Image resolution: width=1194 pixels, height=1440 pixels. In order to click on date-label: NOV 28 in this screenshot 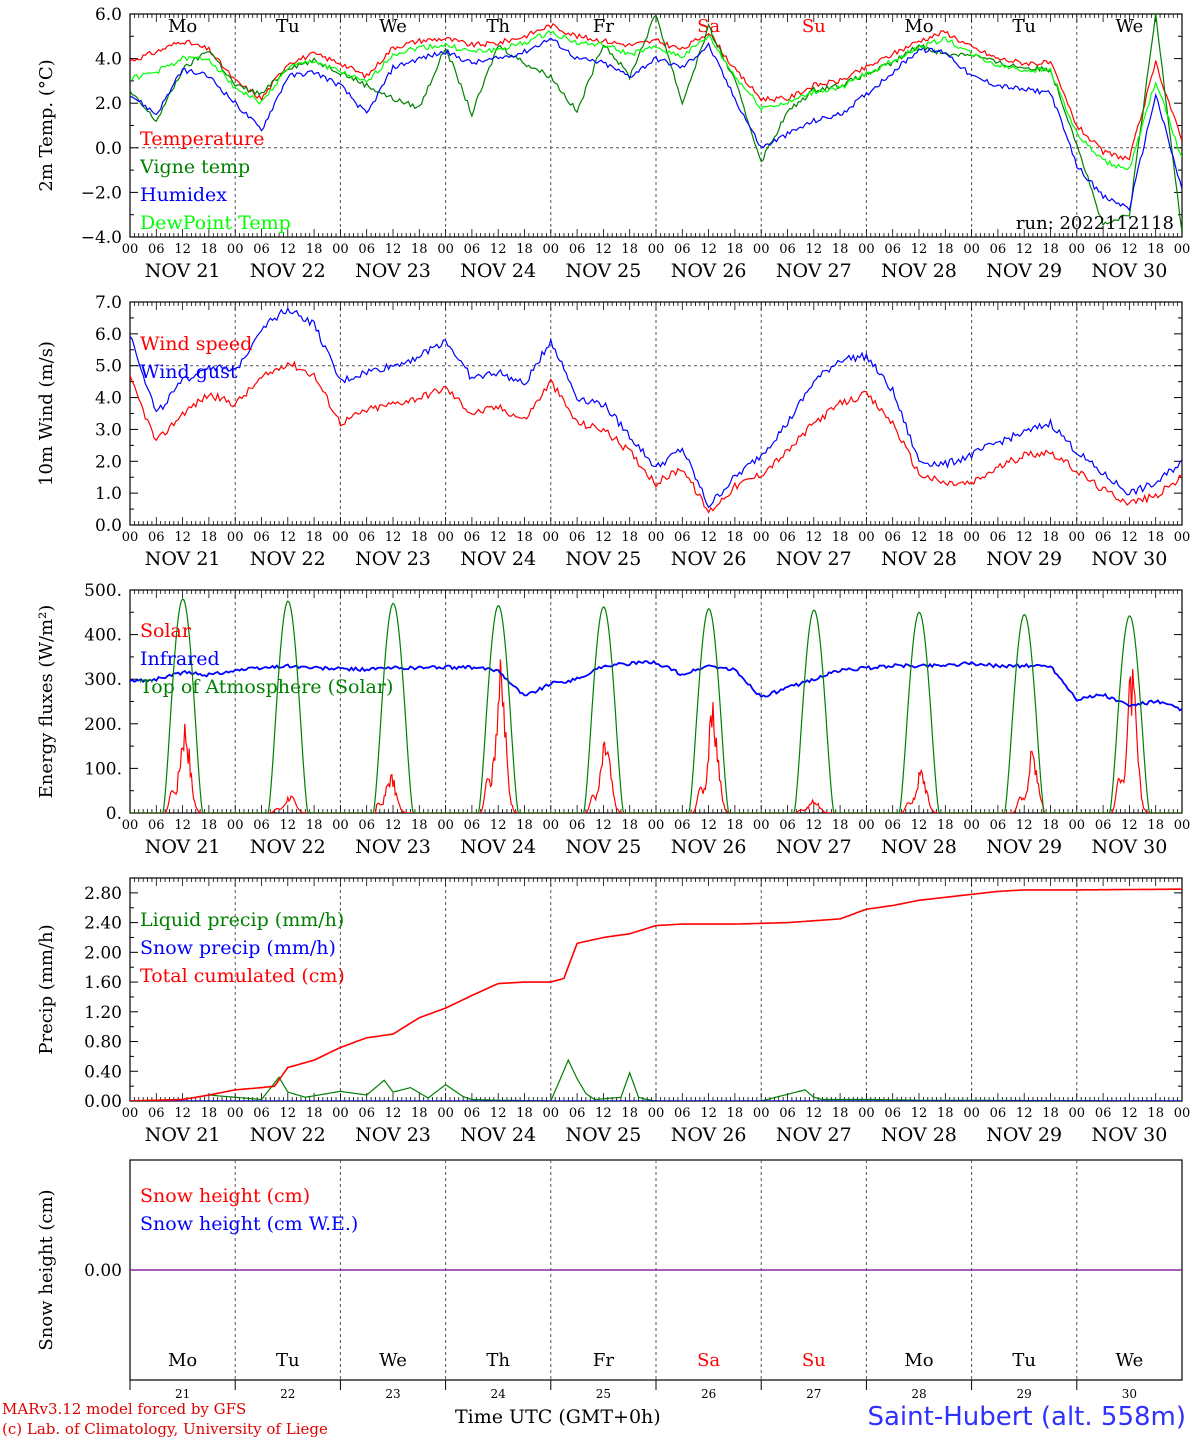, I will do `click(919, 559)`.